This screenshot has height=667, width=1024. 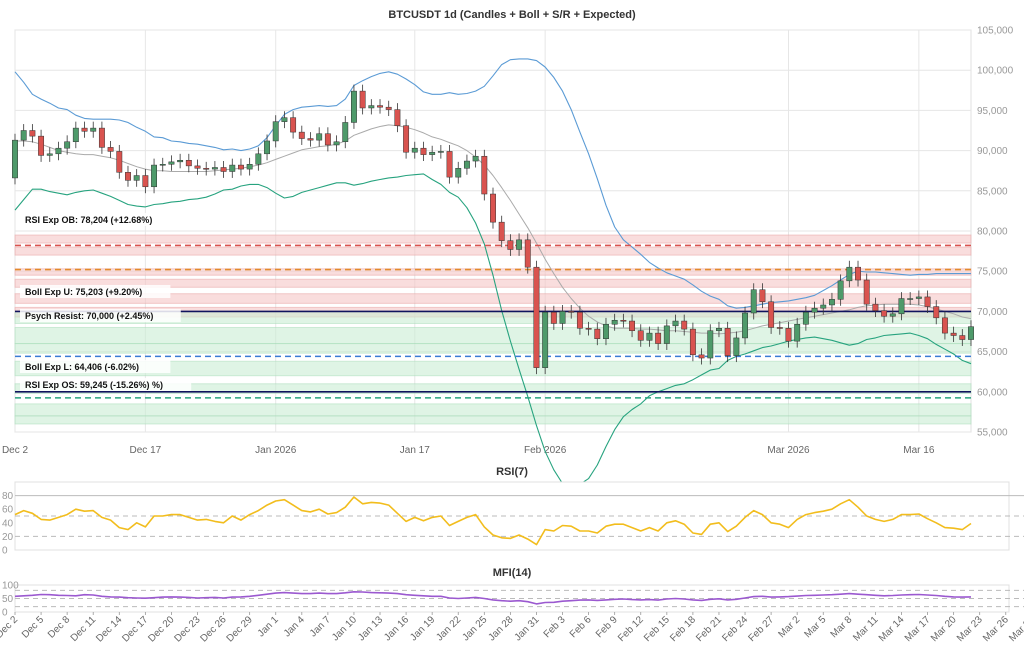 What do you see at coordinates (992, 312) in the screenshot?
I see `price-tick-label: 70,000` at bounding box center [992, 312].